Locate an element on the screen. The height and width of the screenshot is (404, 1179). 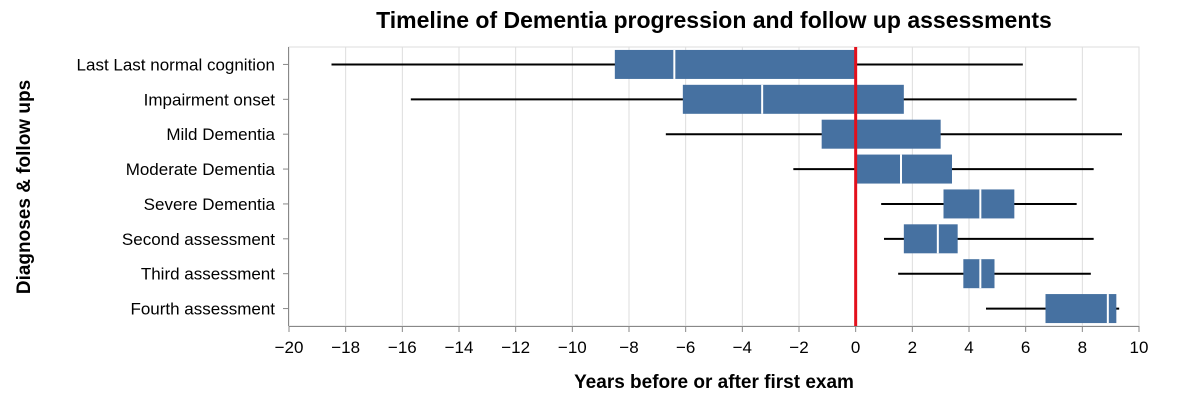
x-tick-label: −10 is located at coordinates (572, 347).